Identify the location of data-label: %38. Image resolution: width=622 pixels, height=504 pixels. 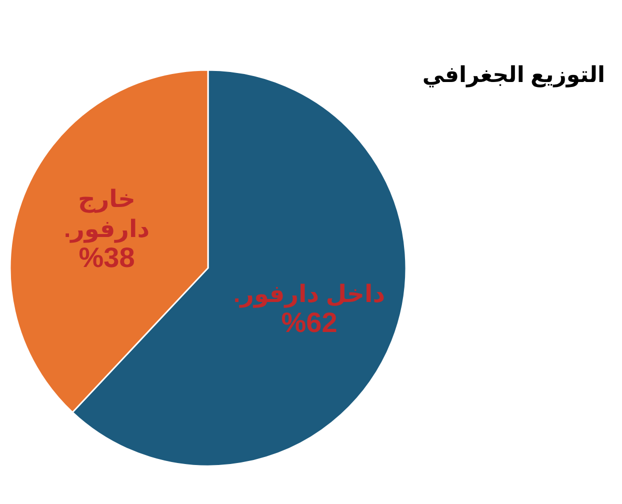
(106, 257).